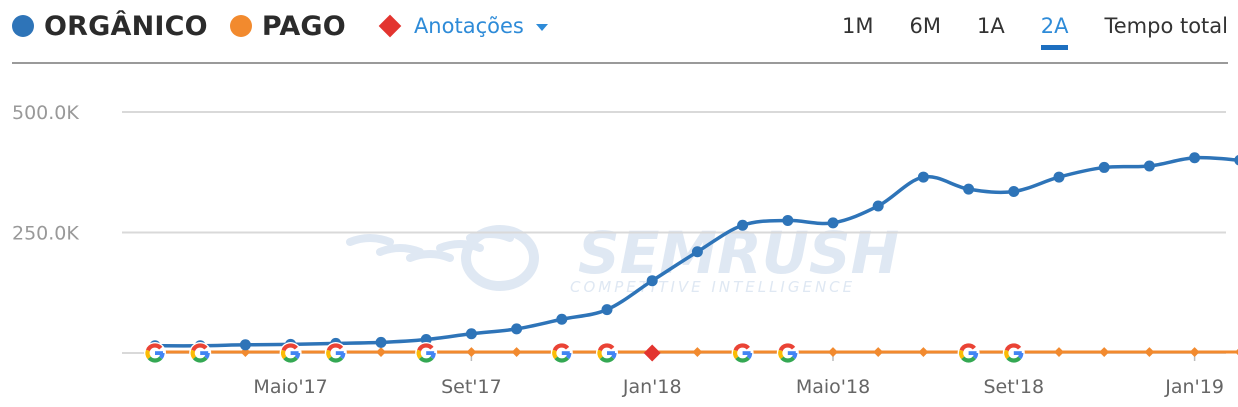 This screenshot has width=1238, height=407. Describe the element at coordinates (620, 63) in the screenshot. I see `header-divider` at that location.